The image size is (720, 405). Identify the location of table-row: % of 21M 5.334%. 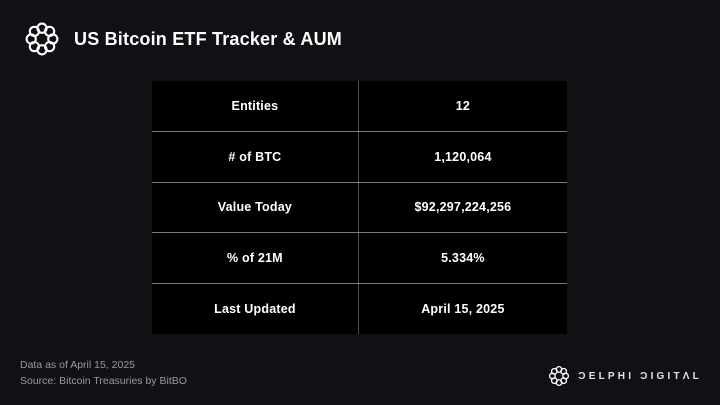
(359, 258).